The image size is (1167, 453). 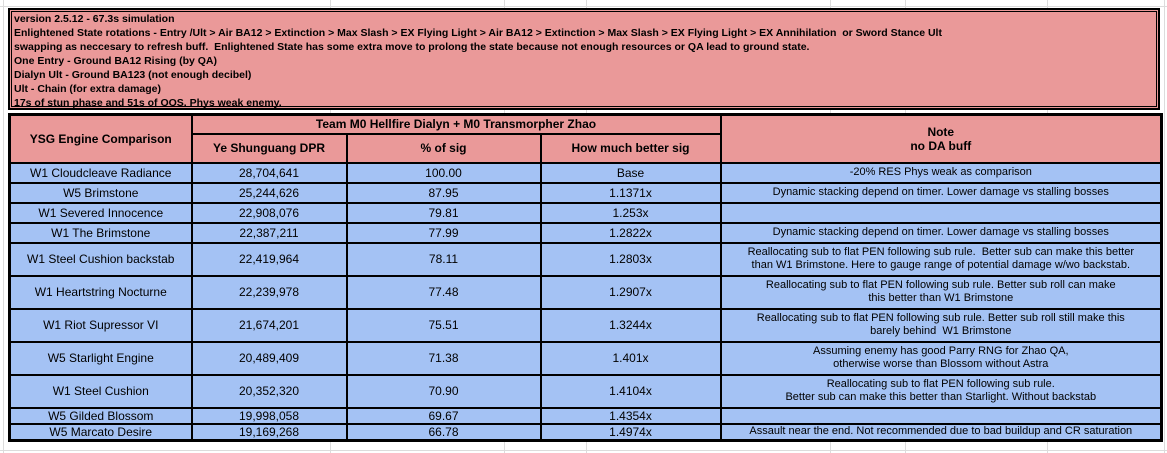 What do you see at coordinates (630, 325) in the screenshot?
I see `better-cell: 1.3244x` at bounding box center [630, 325].